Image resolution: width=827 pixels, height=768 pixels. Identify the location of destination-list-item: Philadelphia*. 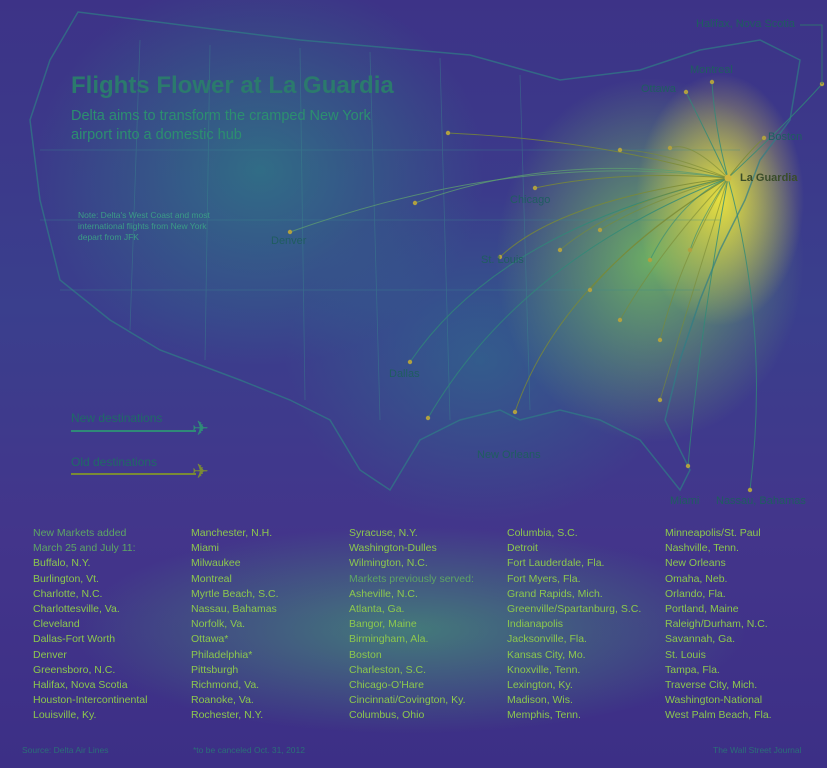
(222, 654).